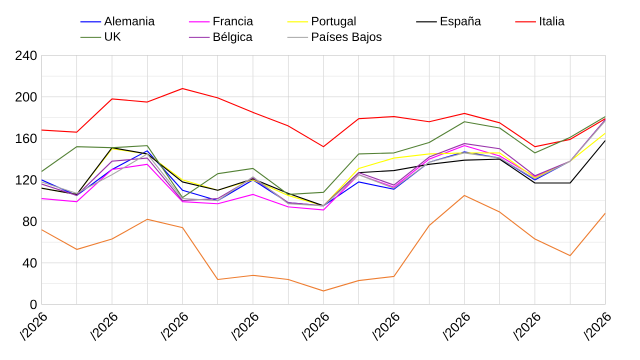 The height and width of the screenshot is (360, 640). What do you see at coordinates (26, 180) in the screenshot?
I see `y-tick-label: 120` at bounding box center [26, 180].